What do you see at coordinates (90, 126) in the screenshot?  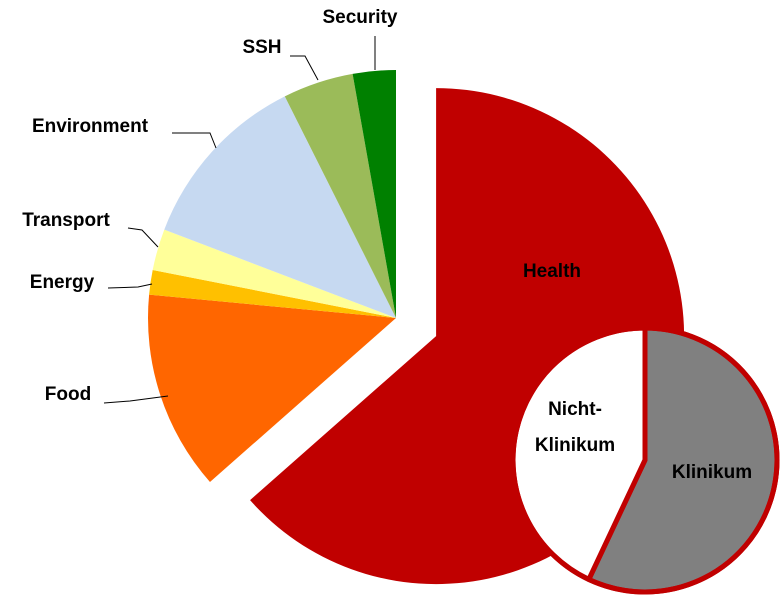 I see `slice-label: Environment` at bounding box center [90, 126].